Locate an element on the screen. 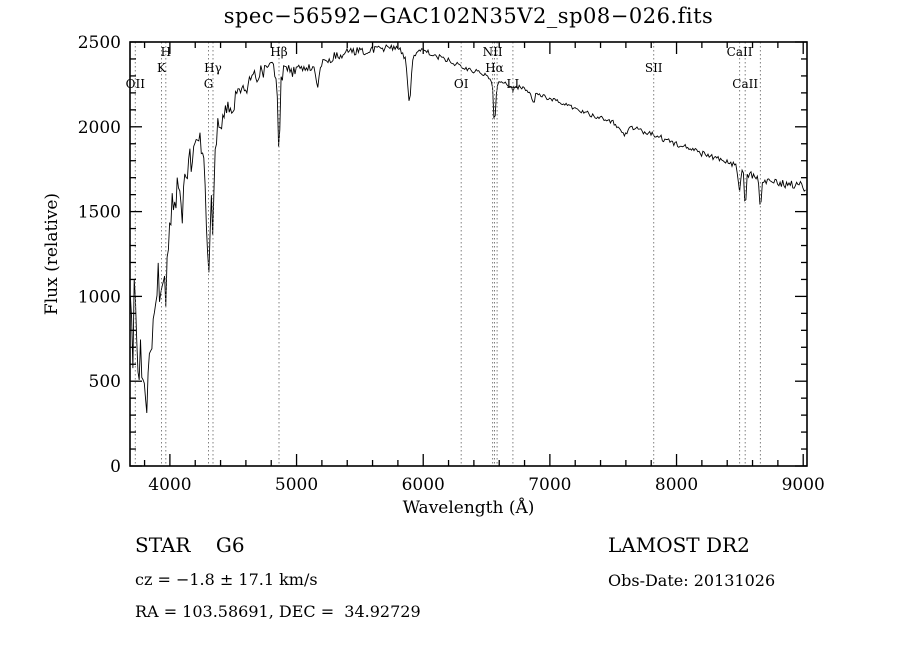  plot-title: spec−56592−GAC102N35V2_sp08−026.fits is located at coordinates (468, 16).